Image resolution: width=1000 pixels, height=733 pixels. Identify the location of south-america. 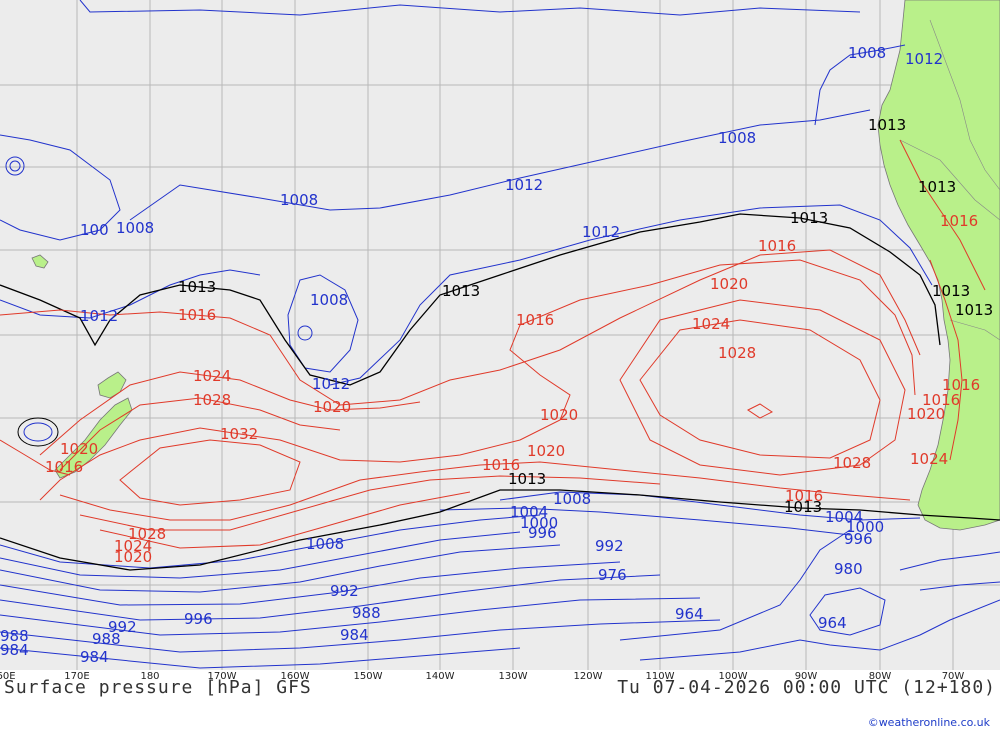
(938, 265).